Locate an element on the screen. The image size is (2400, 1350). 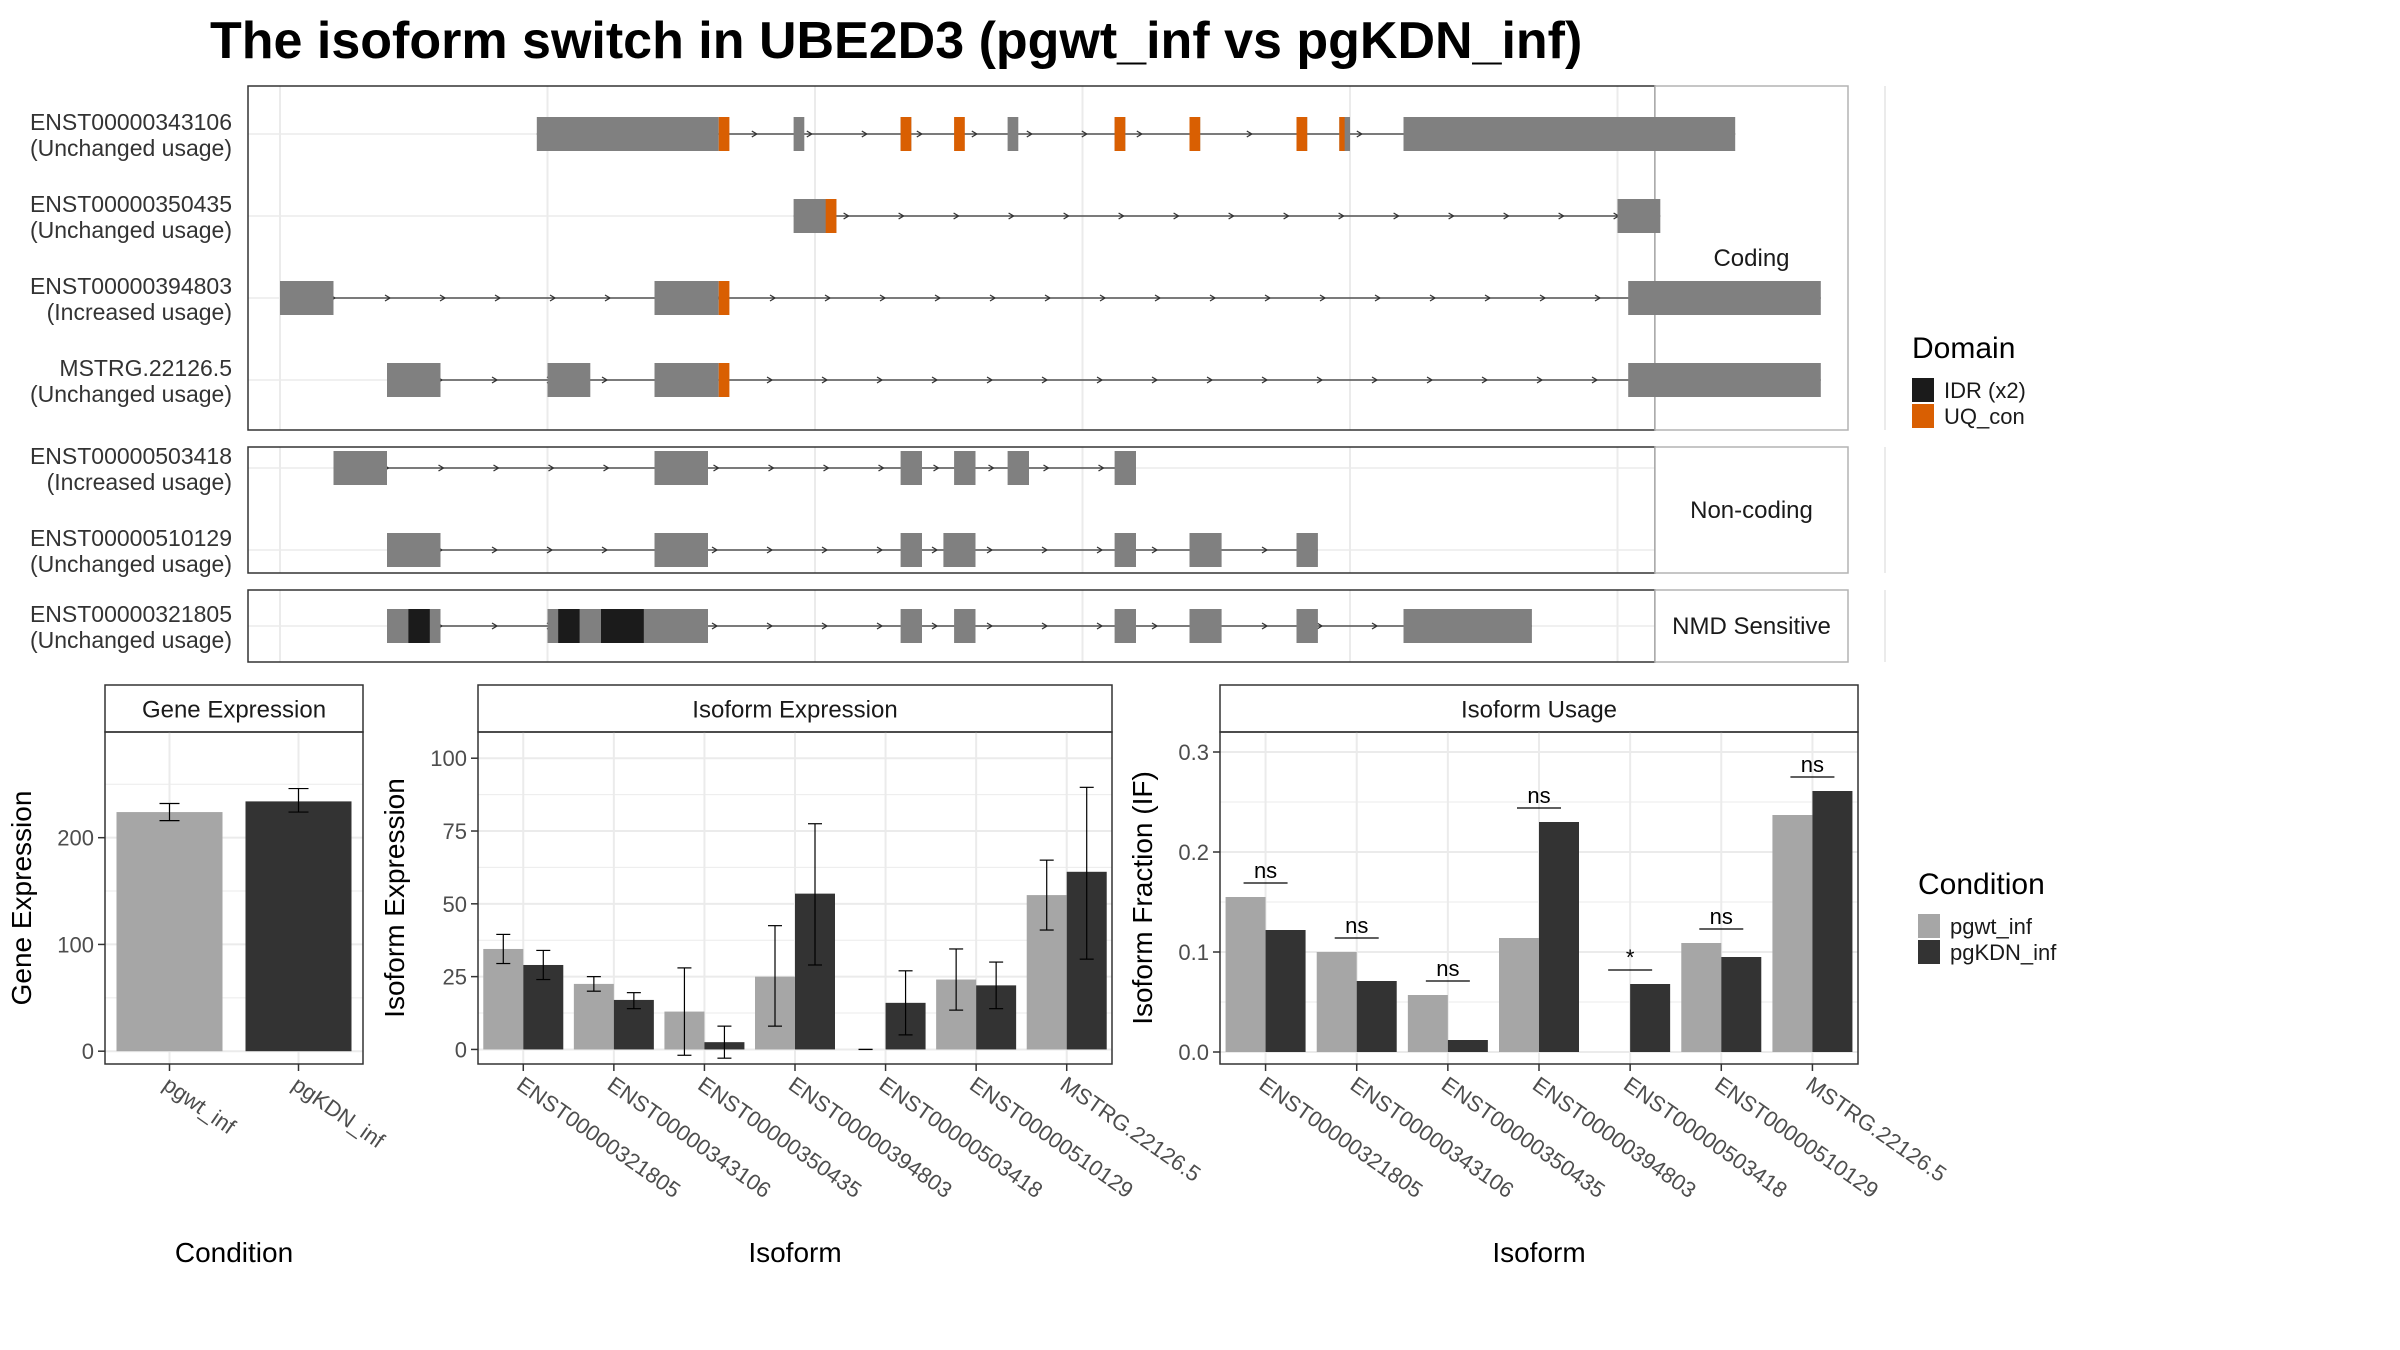
x-axis-title: Condition is located at coordinates (234, 1252).